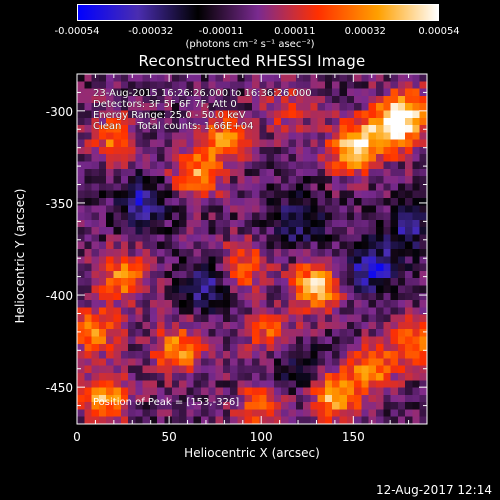 Image resolution: width=500 pixels, height=500 pixels. What do you see at coordinates (151, 31) in the screenshot?
I see `colorbar-tick-label: -0.00032` at bounding box center [151, 31].